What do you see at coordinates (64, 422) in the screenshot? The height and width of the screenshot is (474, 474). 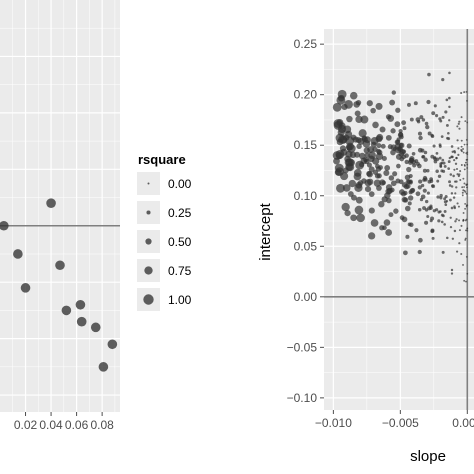 I see `left-plot-x-ticks: 0.02 0.04 0.06 0.08` at bounding box center [64, 422].